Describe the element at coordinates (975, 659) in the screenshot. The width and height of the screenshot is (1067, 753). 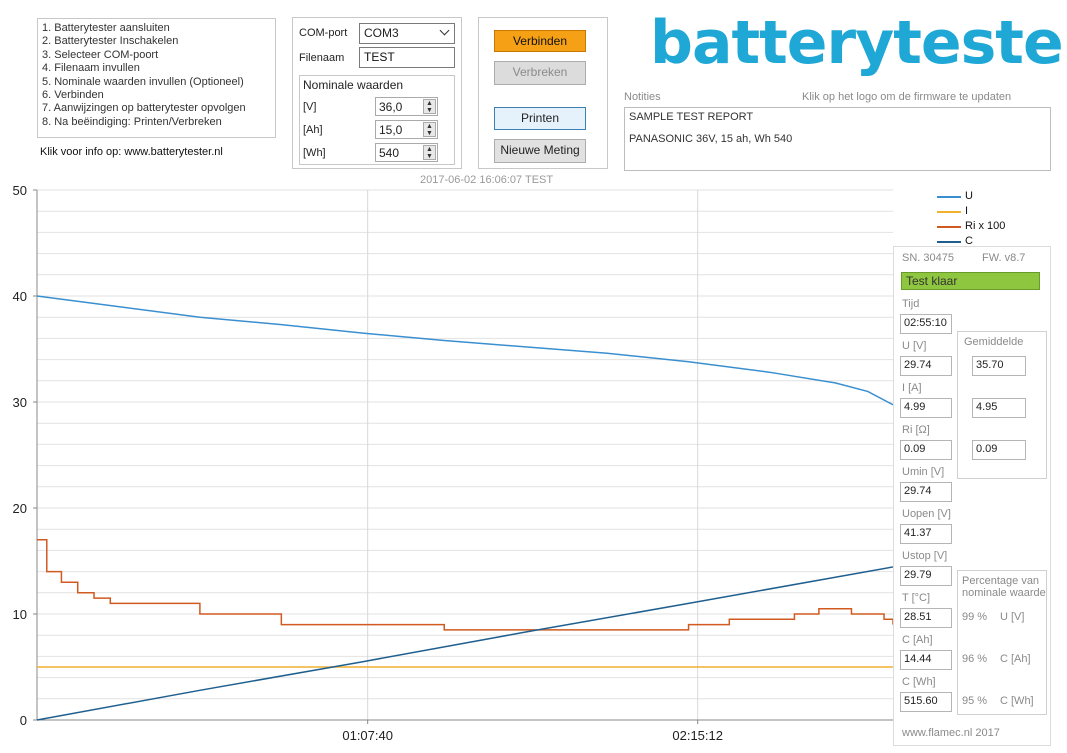
I see `pct-capacity-ah: 96 %` at that location.